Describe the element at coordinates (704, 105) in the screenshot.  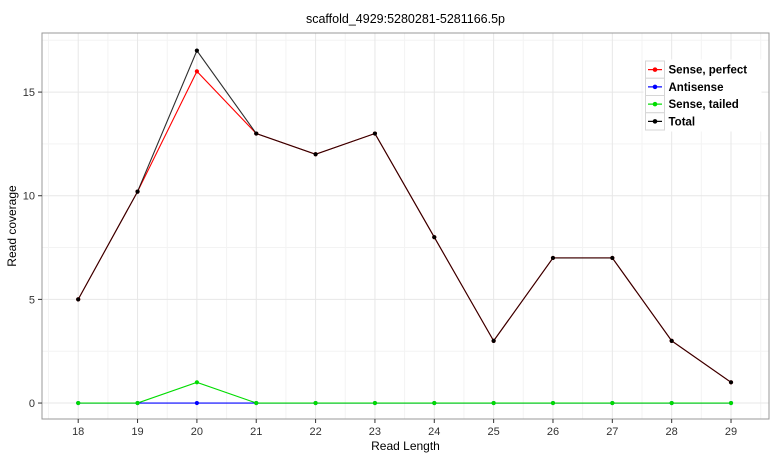
I see `legend-item-label: Sense, tailed` at that location.